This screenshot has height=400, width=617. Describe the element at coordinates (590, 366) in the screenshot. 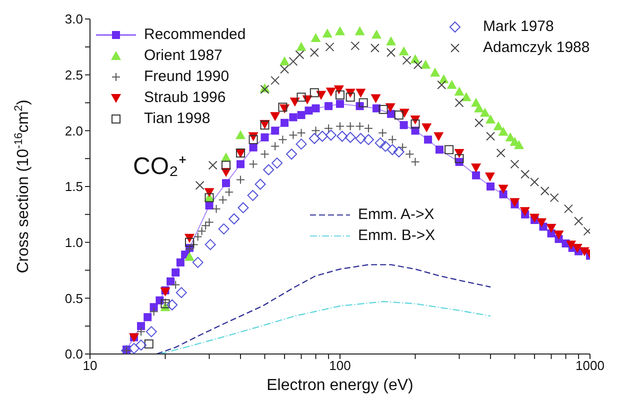

I see `x-tick-label: 1000` at that location.